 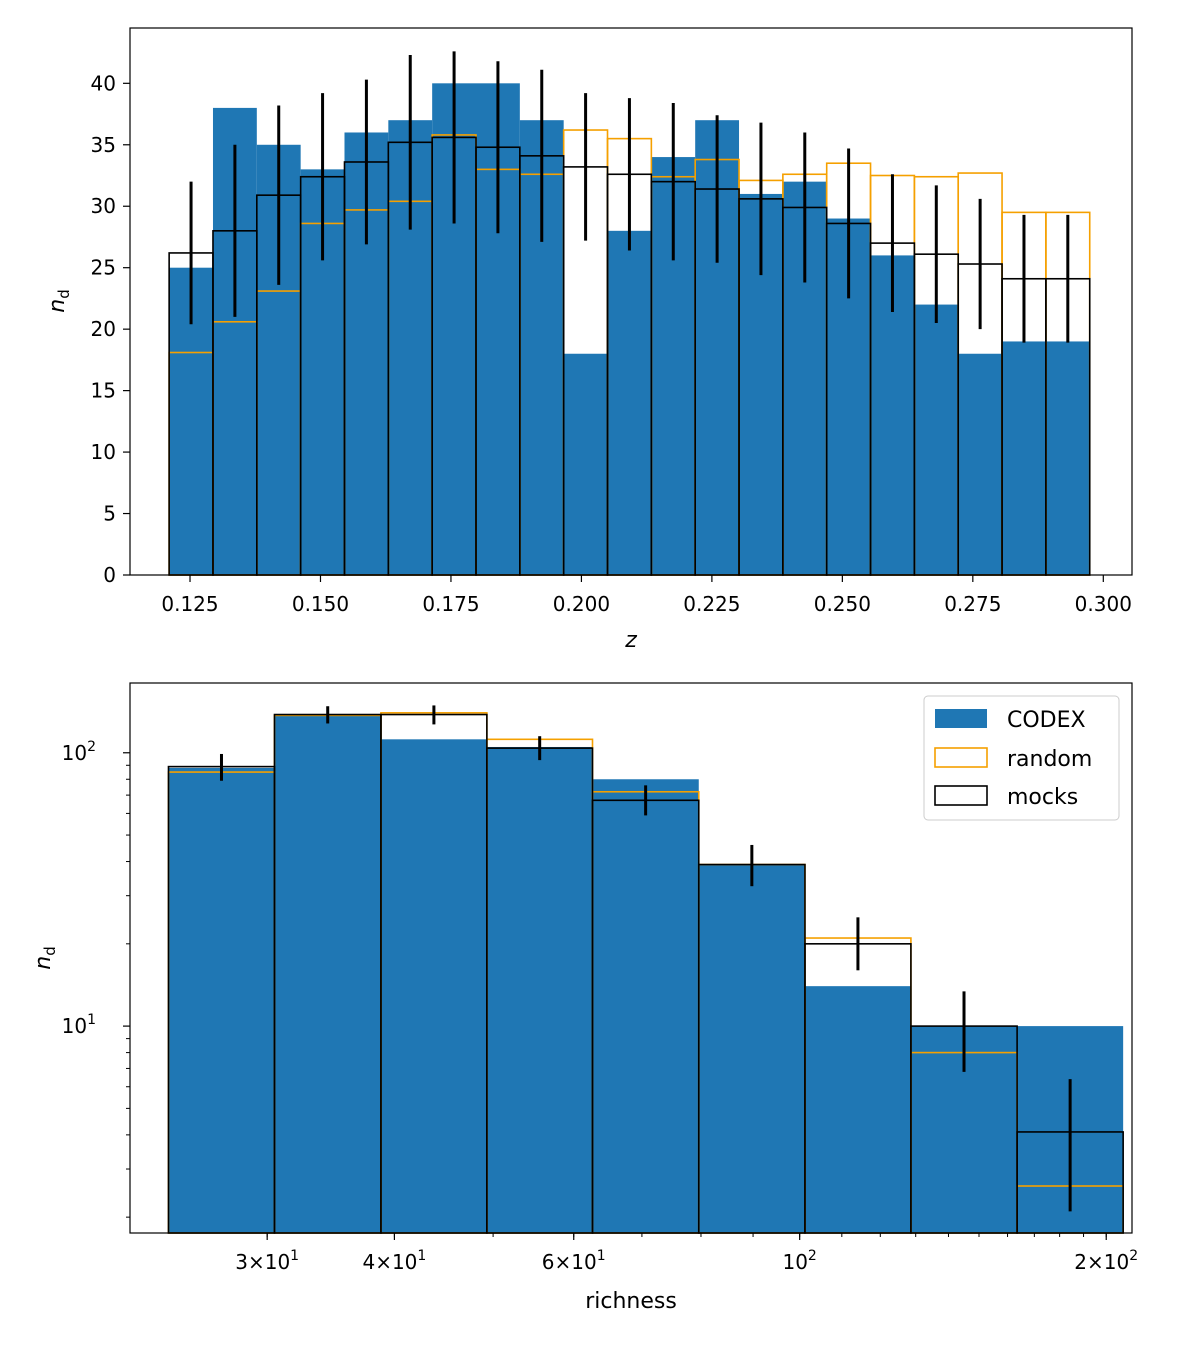 What do you see at coordinates (686, 1253) in the screenshot?
I see `bottom-x-ticks: 3×101 4×101 6×101 102 2×102` at bounding box center [686, 1253].